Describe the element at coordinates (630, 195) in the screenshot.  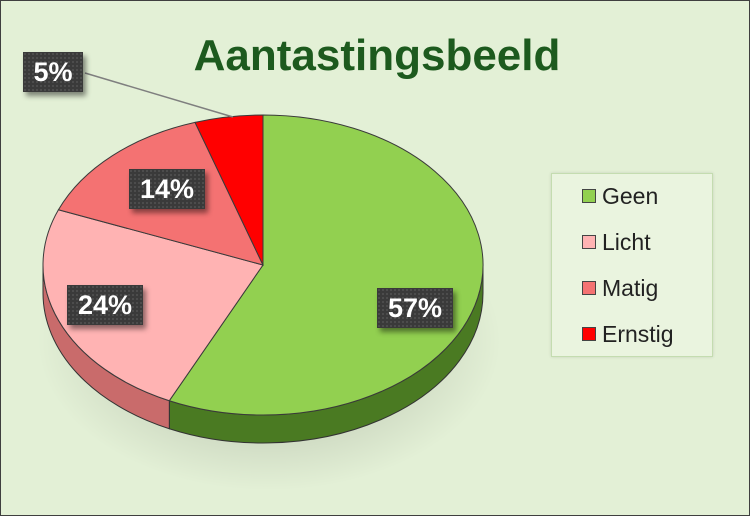
I see `legend-label-geen: Geen` at that location.